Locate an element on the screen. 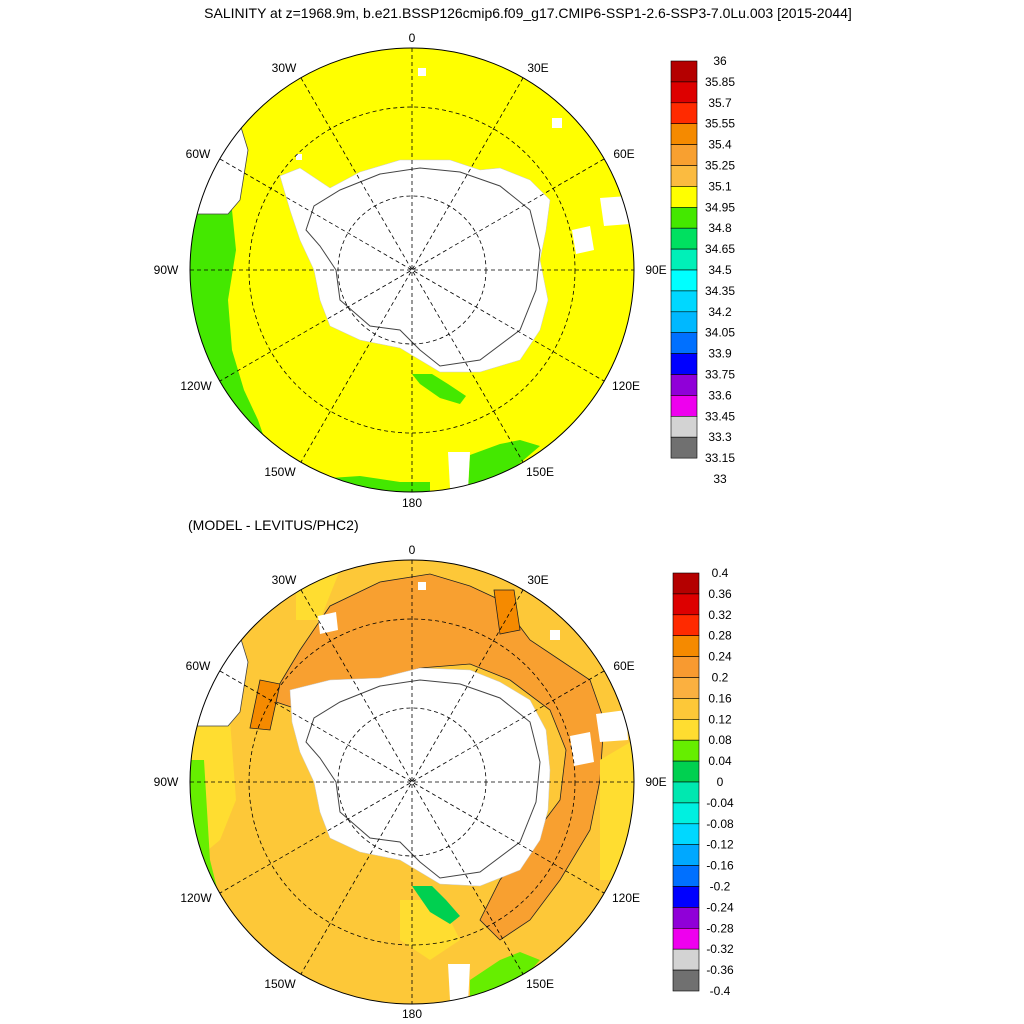 Image resolution: width=1024 pixels, height=1024 pixels. strong-anomaly-patch is located at coordinates (507, 612).